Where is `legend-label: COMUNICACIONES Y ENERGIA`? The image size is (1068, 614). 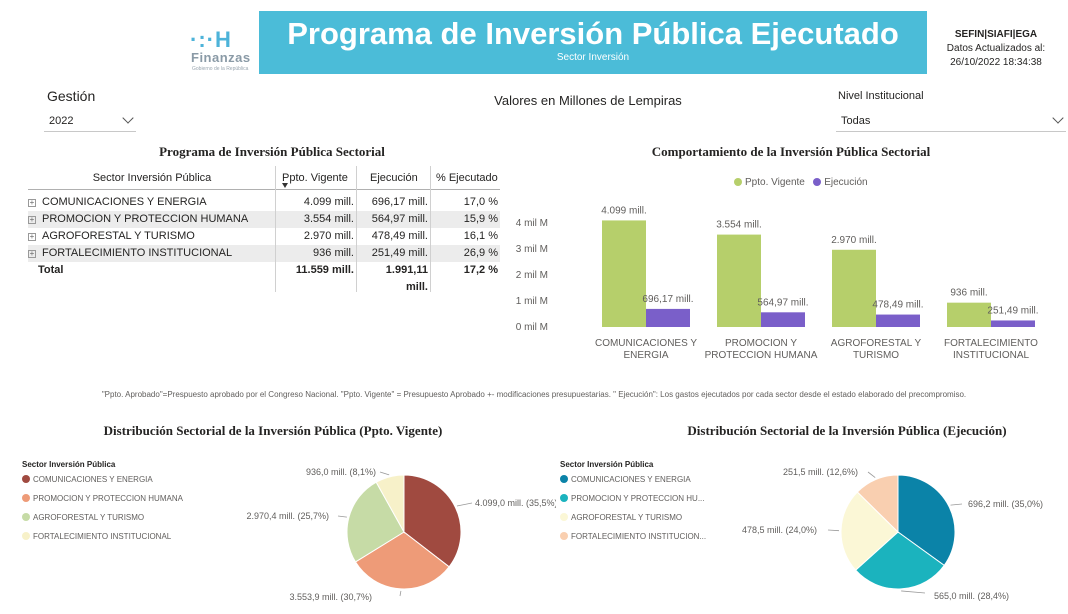 legend-label: COMUNICACIONES Y ENERGIA is located at coordinates (93, 479).